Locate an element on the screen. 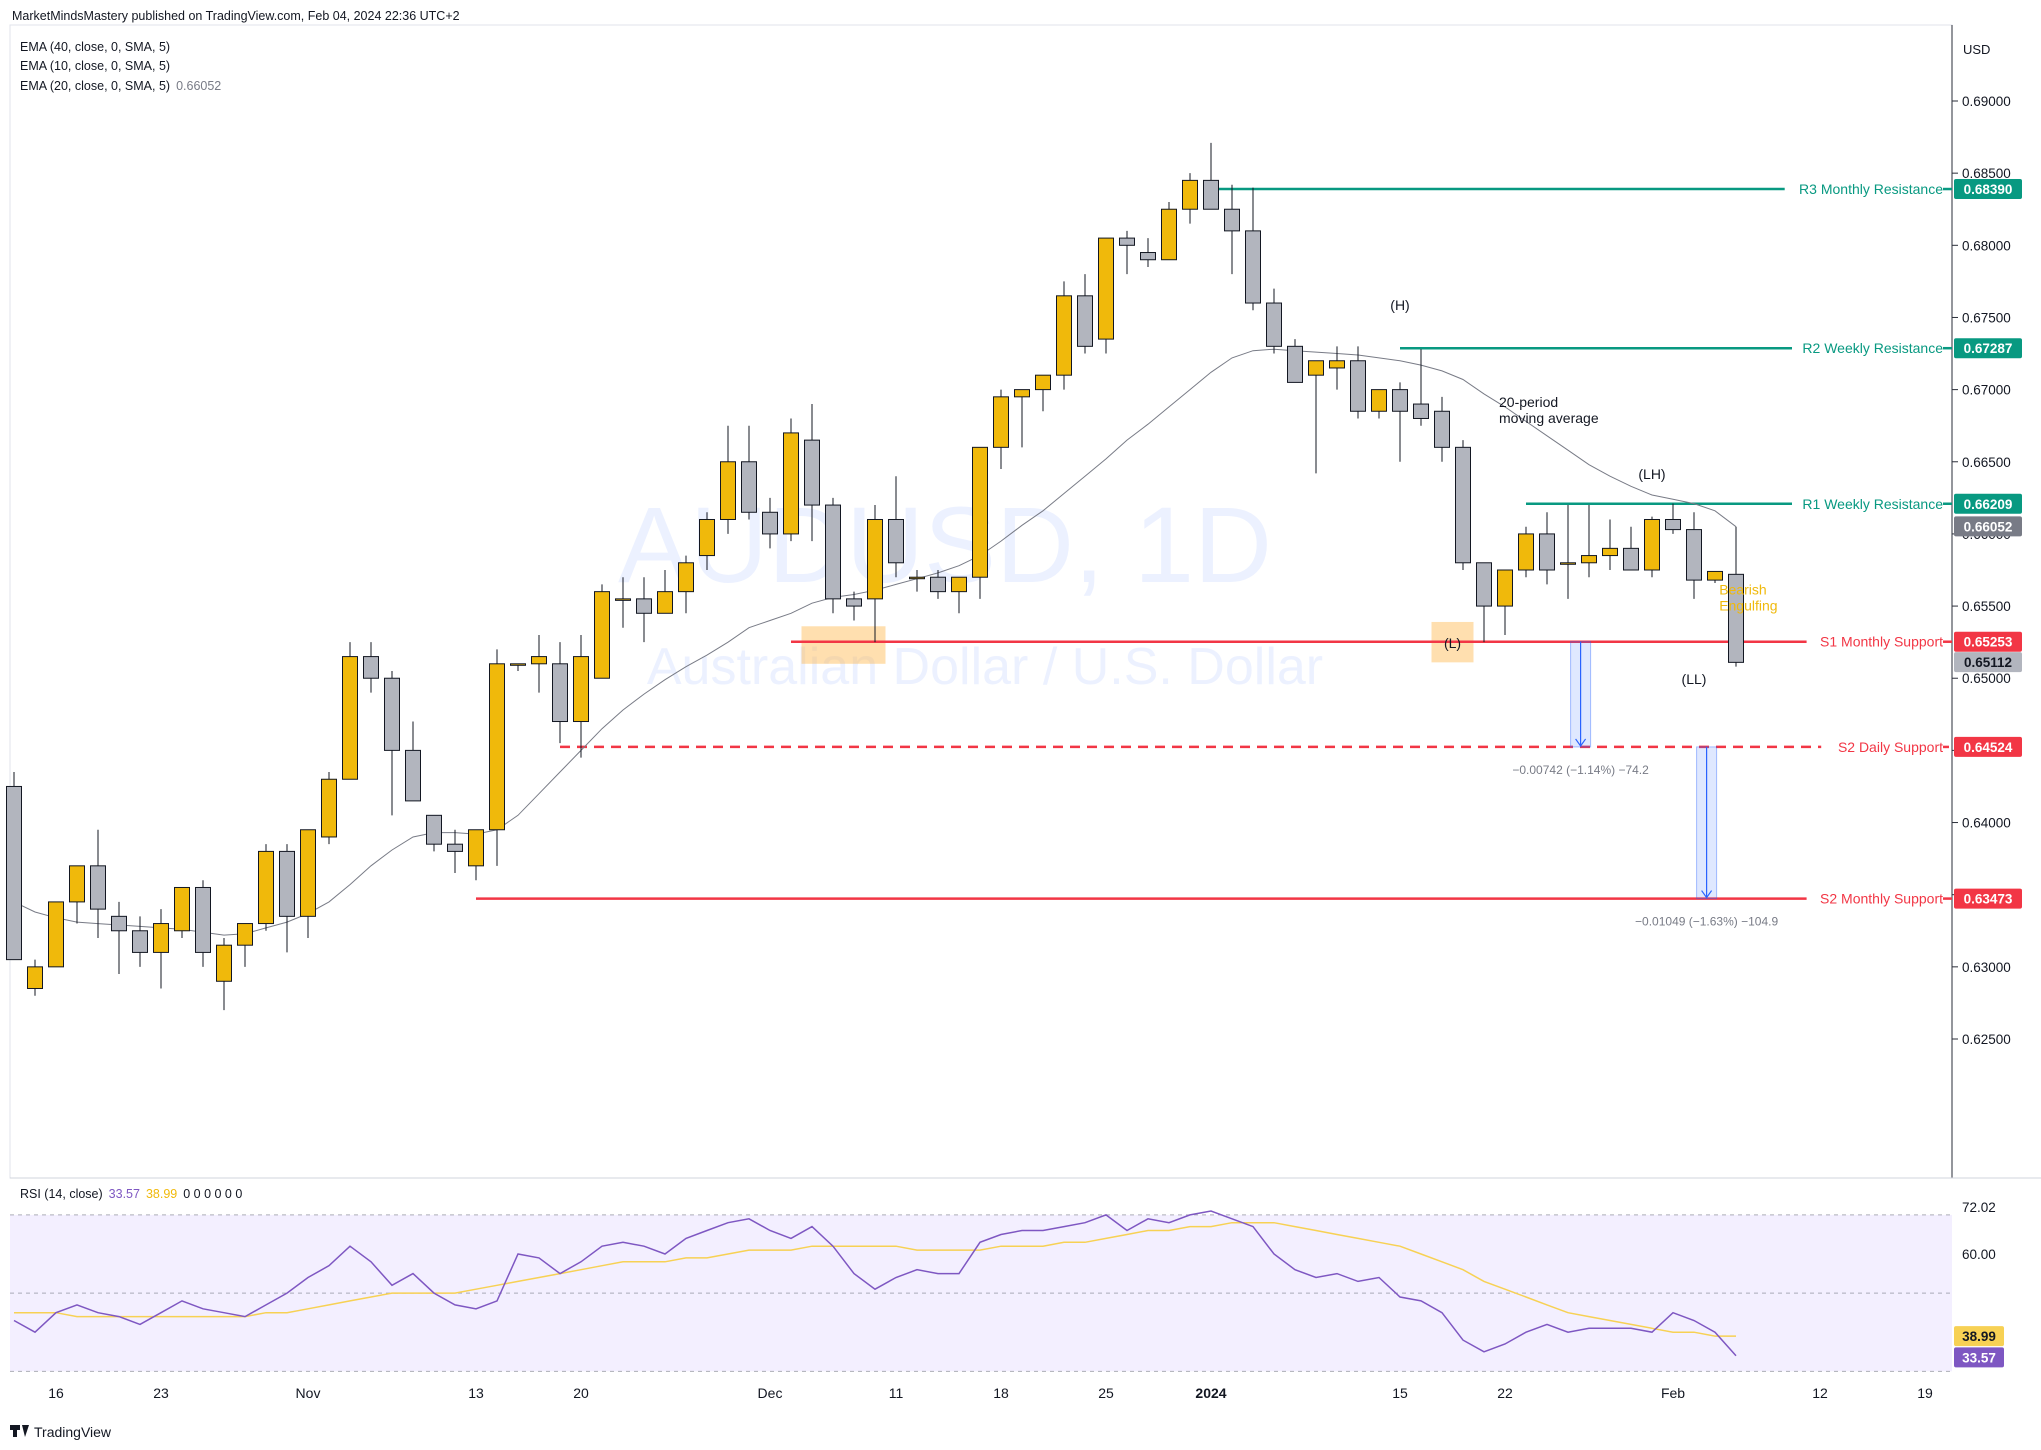 Image resolution: width=2041 pixels, height=1450 pixels. level-tag-0: 0.68390 is located at coordinates (1988, 189).